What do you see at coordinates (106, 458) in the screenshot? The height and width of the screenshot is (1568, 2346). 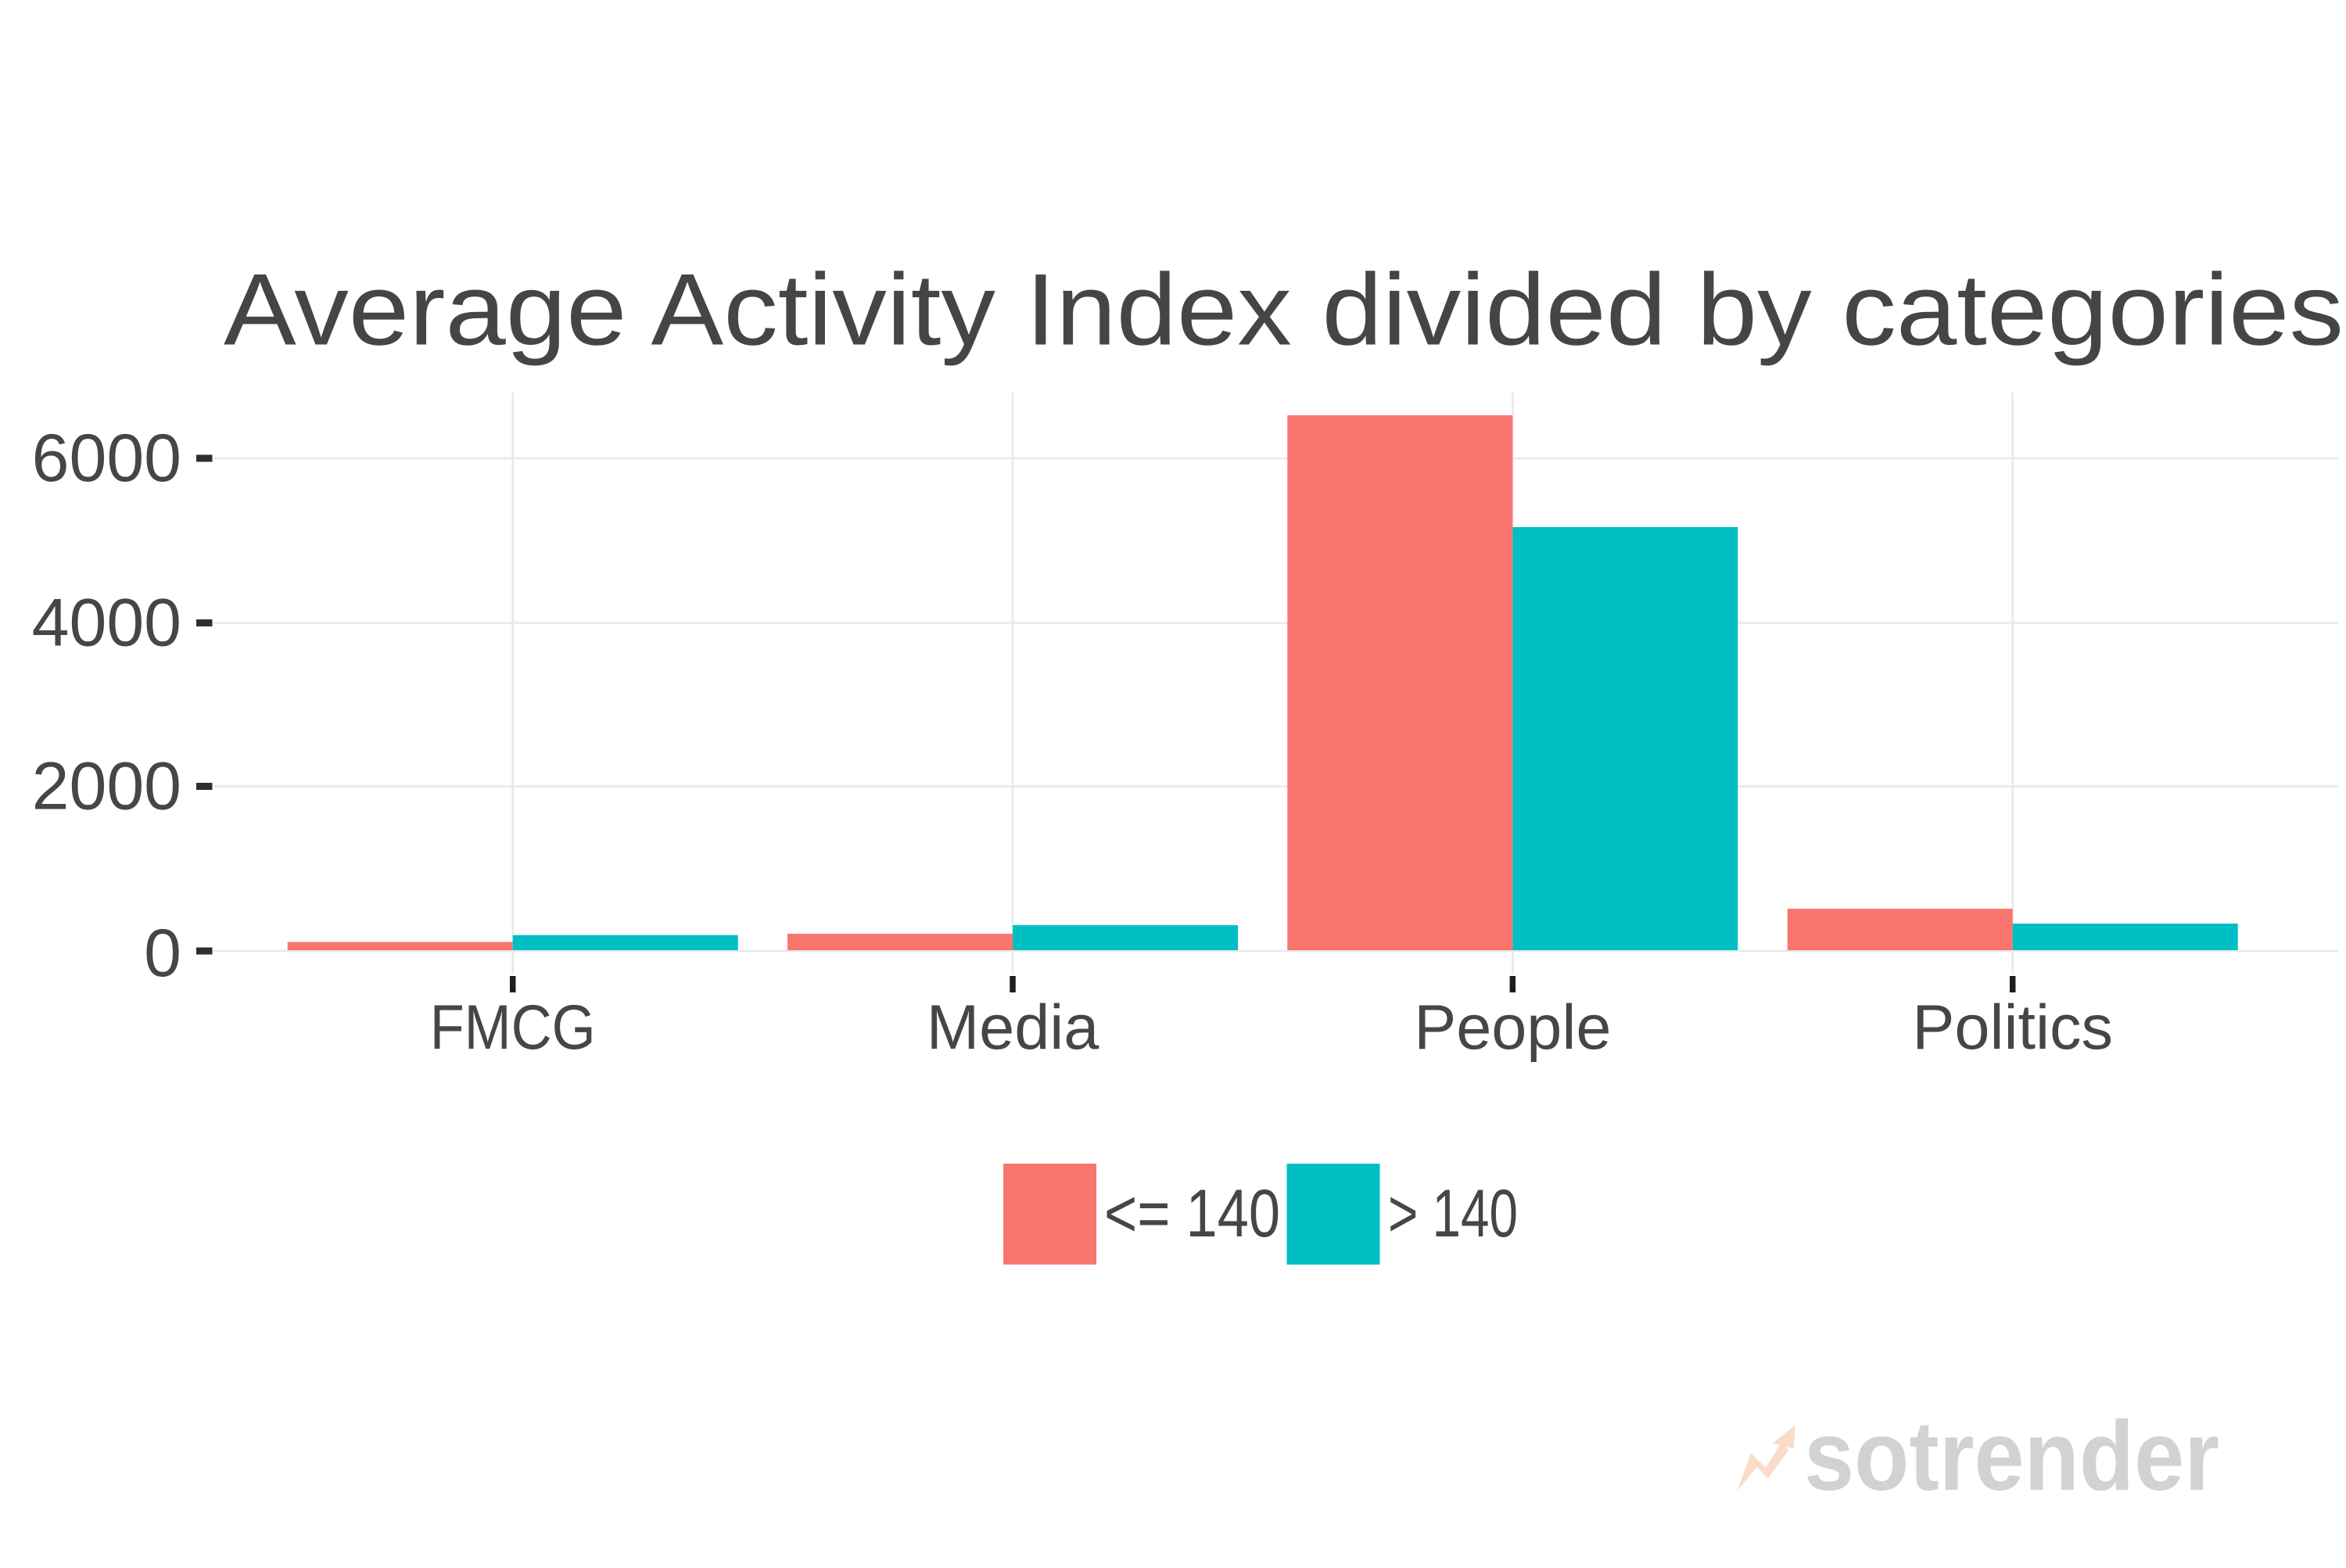 I see `svg-text: 6000` at bounding box center [106, 458].